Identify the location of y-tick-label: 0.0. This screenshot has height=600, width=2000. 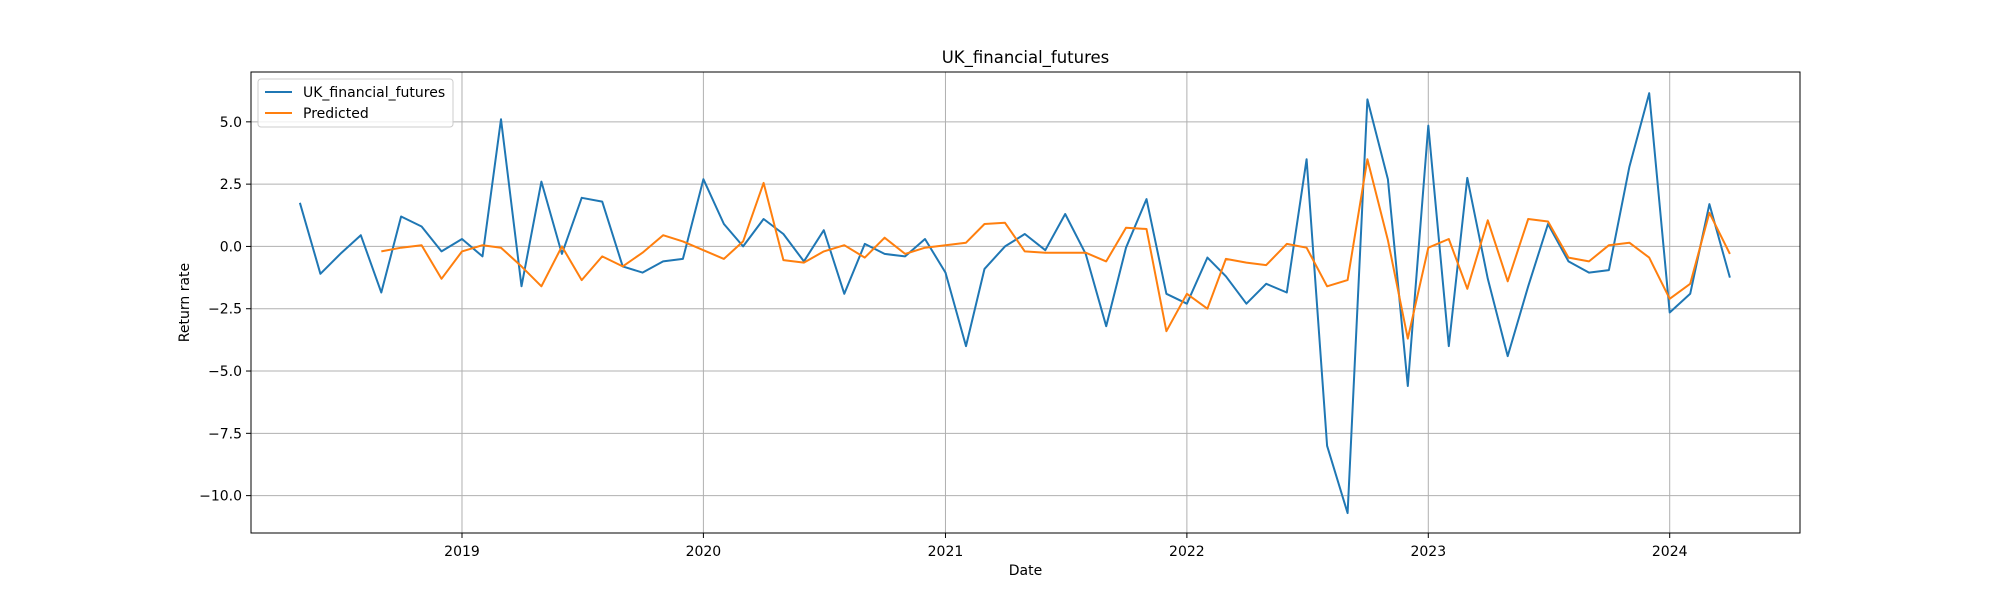
(231, 247).